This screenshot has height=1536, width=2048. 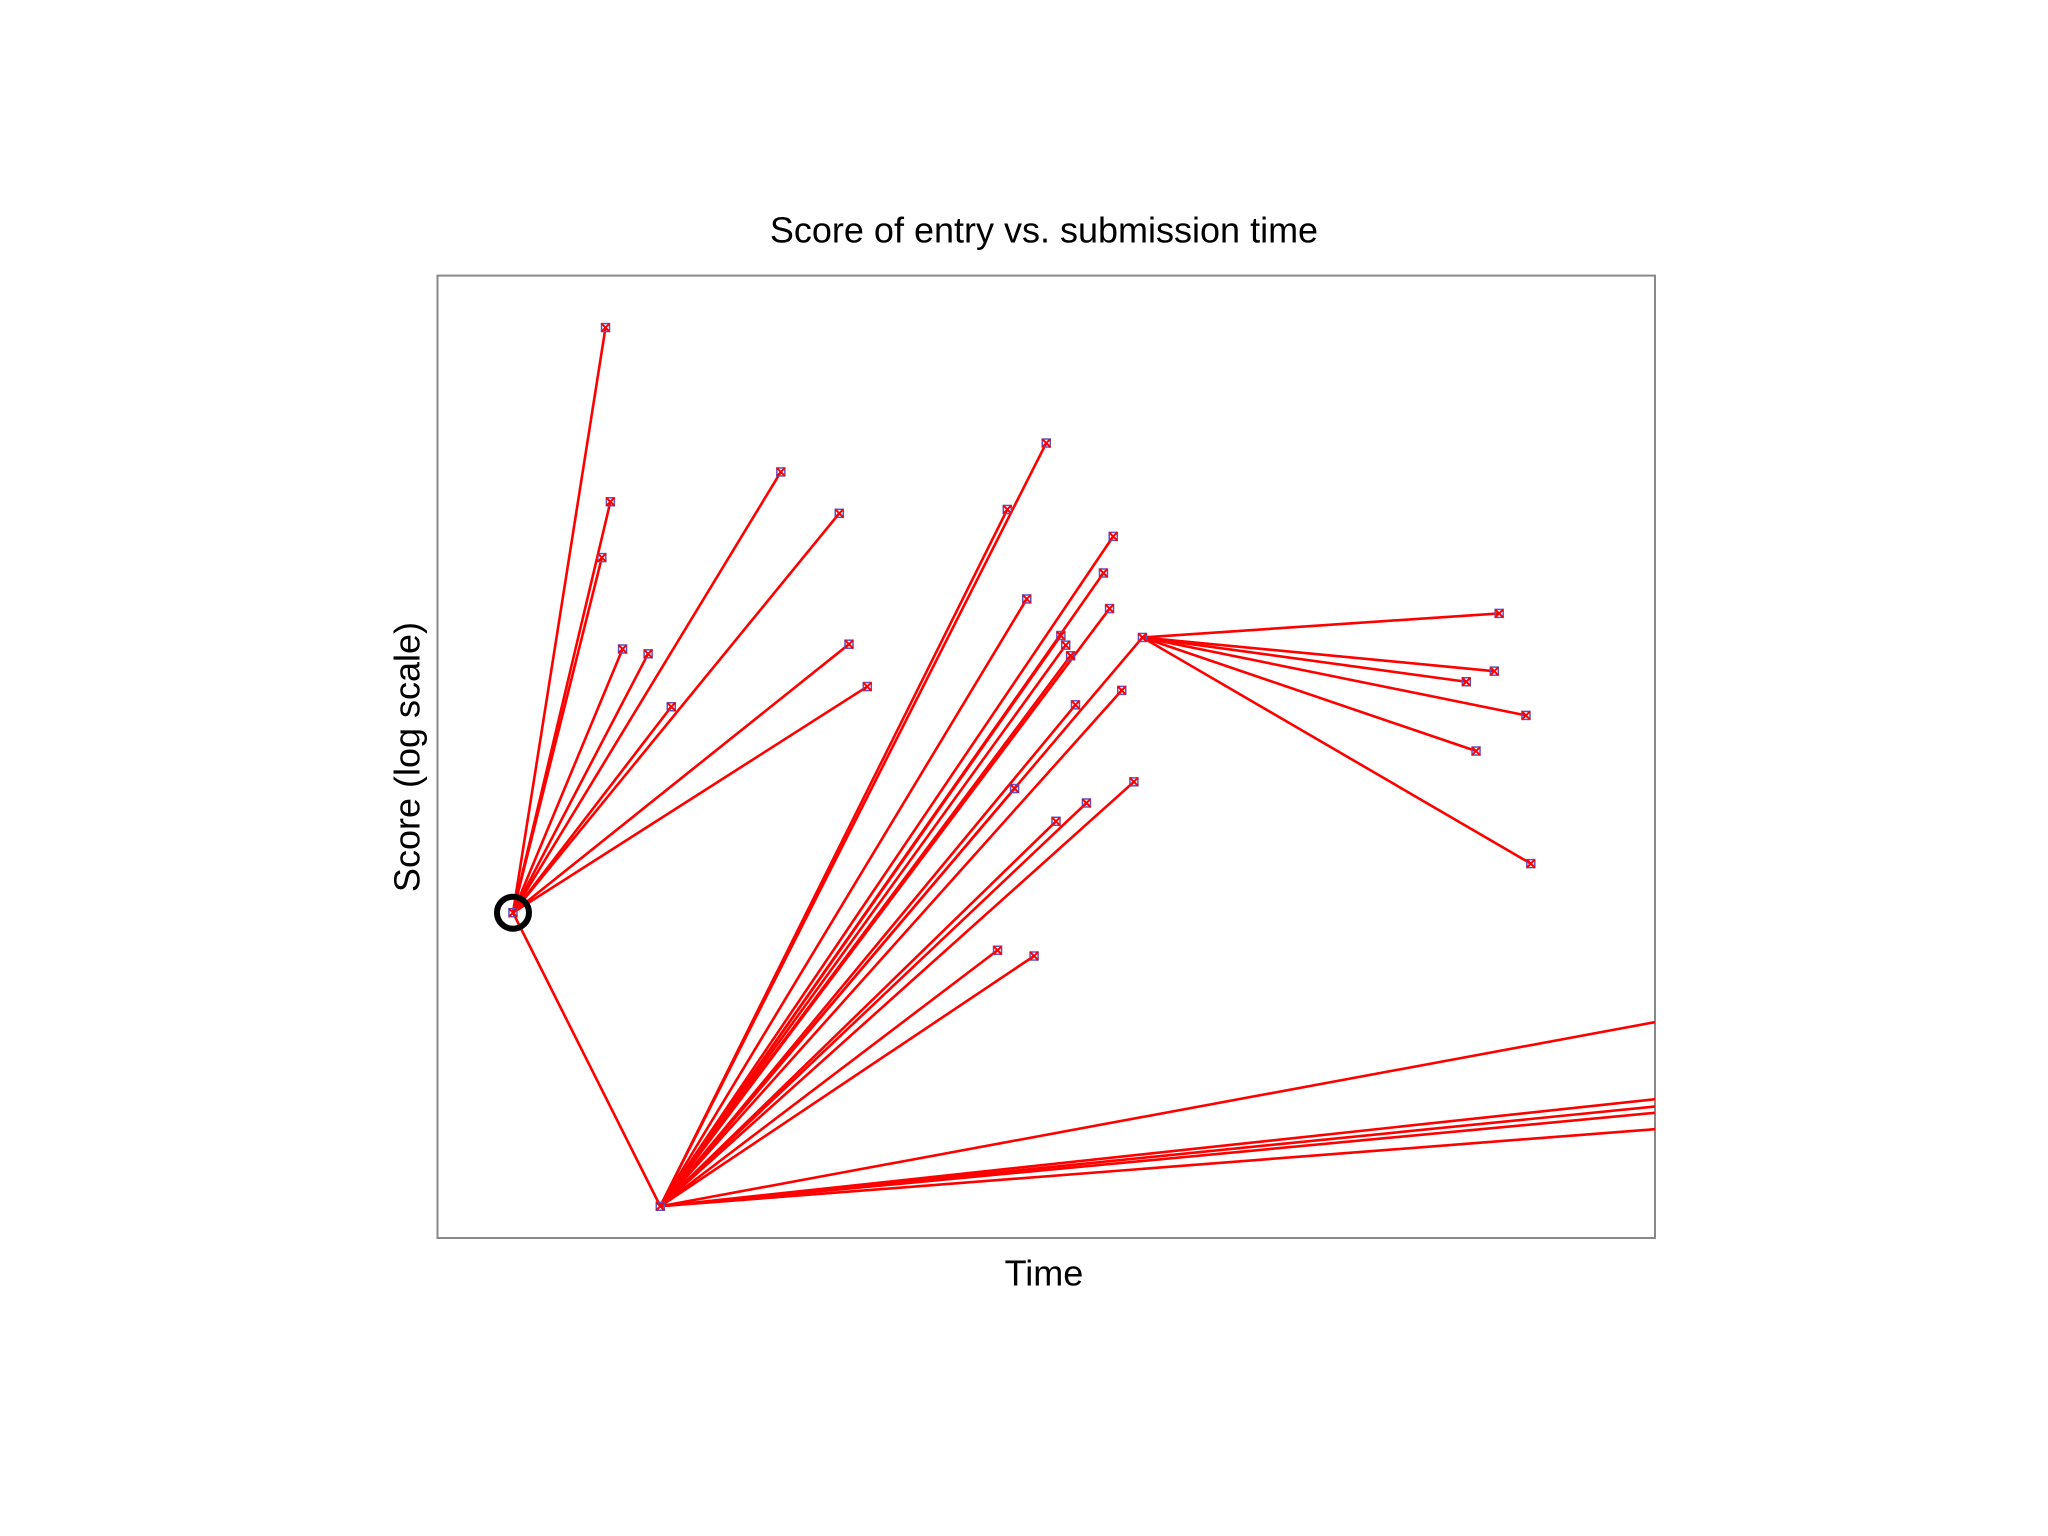 What do you see at coordinates (1044, 230) in the screenshot?
I see `chart-title: Score of entry vs. submission time` at bounding box center [1044, 230].